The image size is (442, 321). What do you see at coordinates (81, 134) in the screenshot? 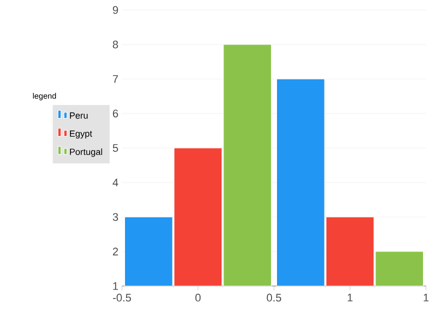
I see `legend-label: Egypt` at bounding box center [81, 134].